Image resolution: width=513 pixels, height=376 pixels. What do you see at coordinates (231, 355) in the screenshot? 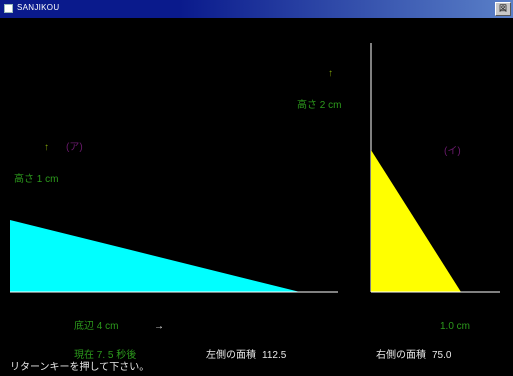
I see `left-area-label: 左側の面積` at bounding box center [231, 355].